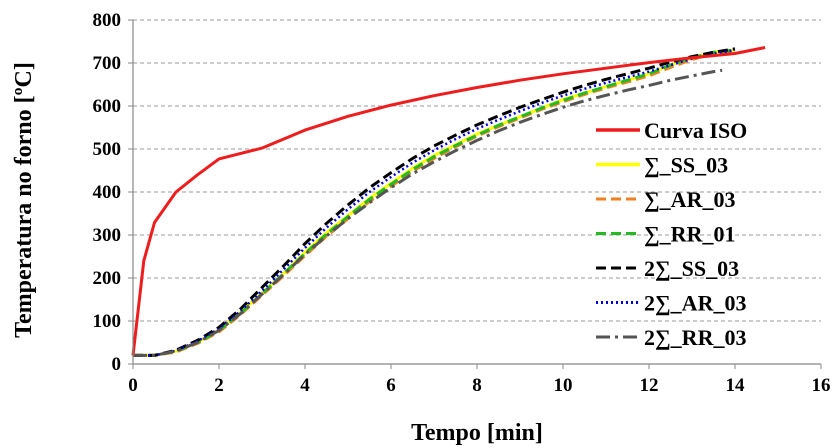  What do you see at coordinates (695, 337) in the screenshot?
I see `legend-label: 2∑_RR_03` at bounding box center [695, 337].